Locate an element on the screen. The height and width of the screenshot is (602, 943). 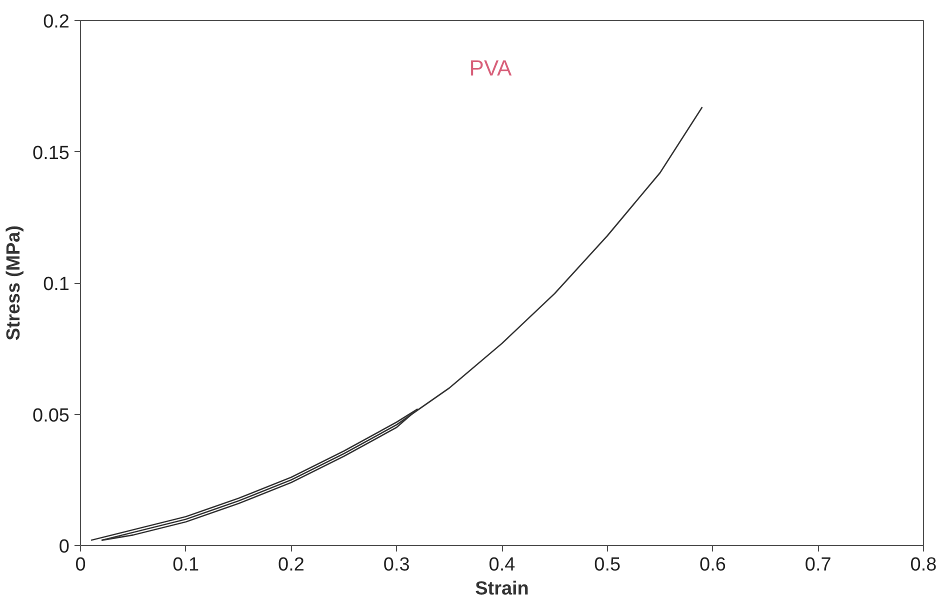
y-tick-label: 0.05 is located at coordinates (51, 415).